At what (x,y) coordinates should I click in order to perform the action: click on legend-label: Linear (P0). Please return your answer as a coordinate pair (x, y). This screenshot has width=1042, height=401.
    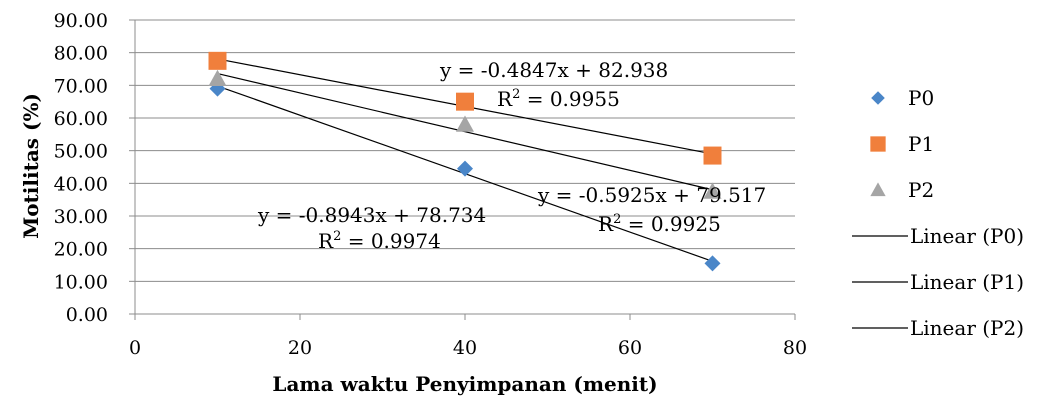
    Looking at the image, I should click on (967, 236).